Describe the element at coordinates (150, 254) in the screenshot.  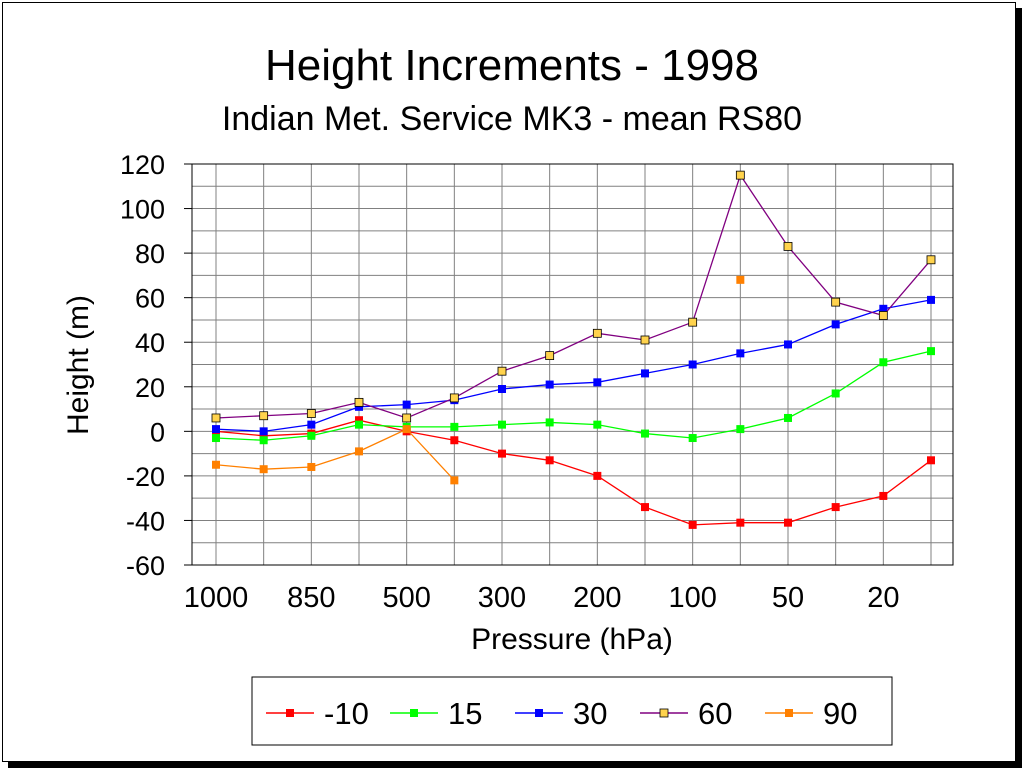
I see `y-tick-label: 80` at that location.